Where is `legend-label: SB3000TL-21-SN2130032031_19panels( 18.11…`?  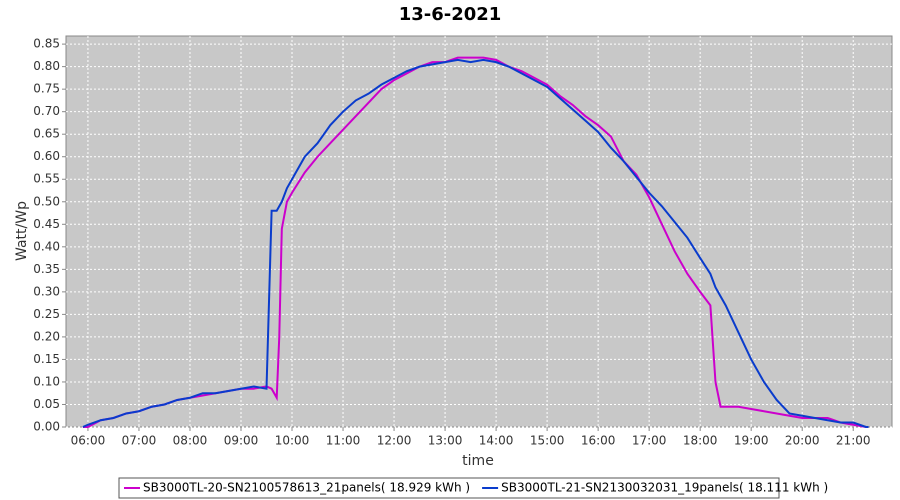
legend-label: SB3000TL-21-SN2130032031_19panels( 18.11… is located at coordinates (664, 488).